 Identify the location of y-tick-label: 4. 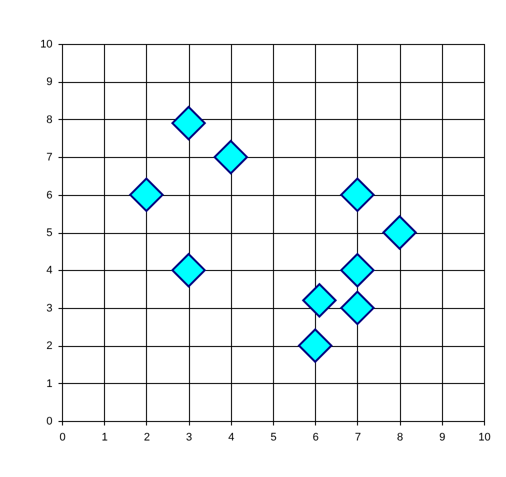
(49, 270).